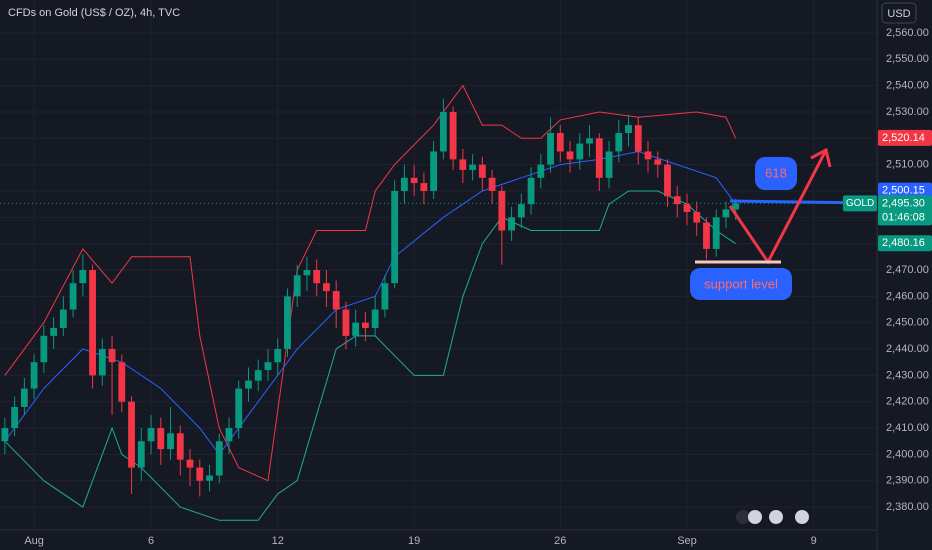  I want to click on y-tick-label: 2,410.00, so click(907, 428).